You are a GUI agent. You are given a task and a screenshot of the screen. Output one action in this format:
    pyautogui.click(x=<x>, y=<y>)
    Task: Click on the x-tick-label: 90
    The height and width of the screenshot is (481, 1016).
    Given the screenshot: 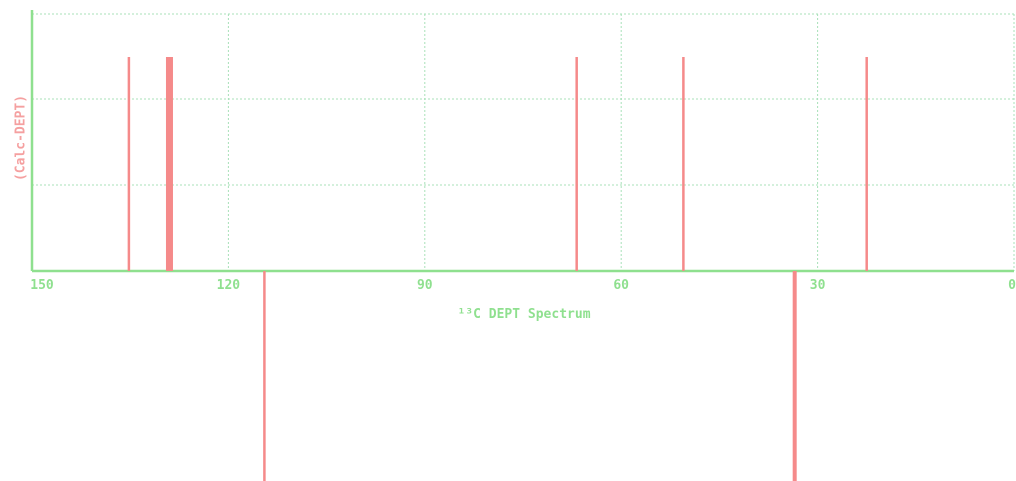 What is the action you would take?
    pyautogui.click(x=425, y=285)
    